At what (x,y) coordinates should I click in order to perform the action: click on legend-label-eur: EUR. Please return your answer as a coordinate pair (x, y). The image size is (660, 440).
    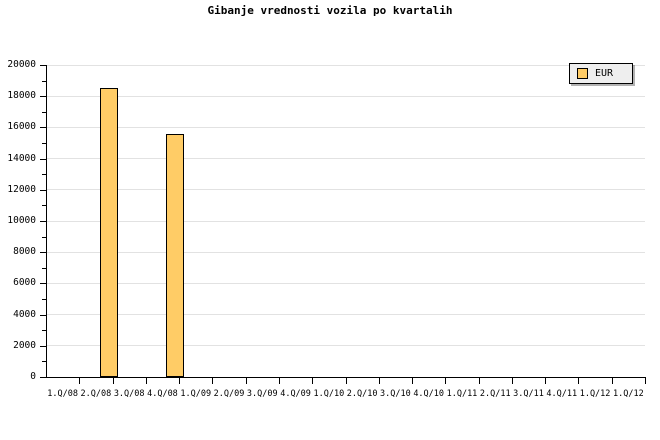
    Looking at the image, I should click on (604, 73).